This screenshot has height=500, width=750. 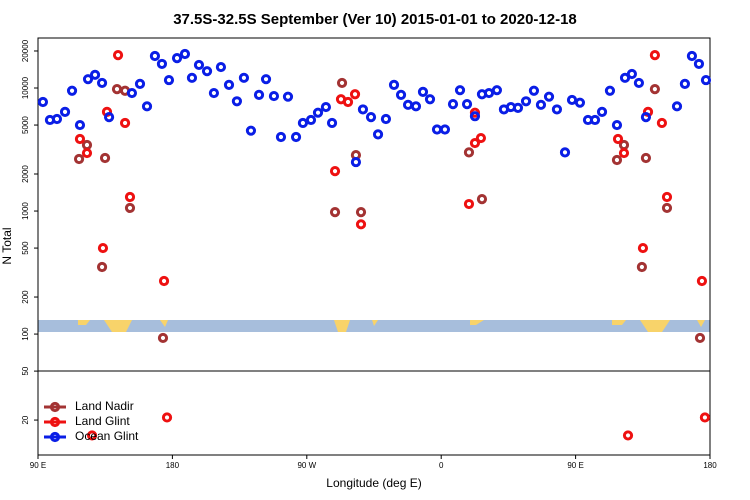 What do you see at coordinates (104, 406) in the screenshot?
I see `legend-label: Land Nadir` at bounding box center [104, 406].